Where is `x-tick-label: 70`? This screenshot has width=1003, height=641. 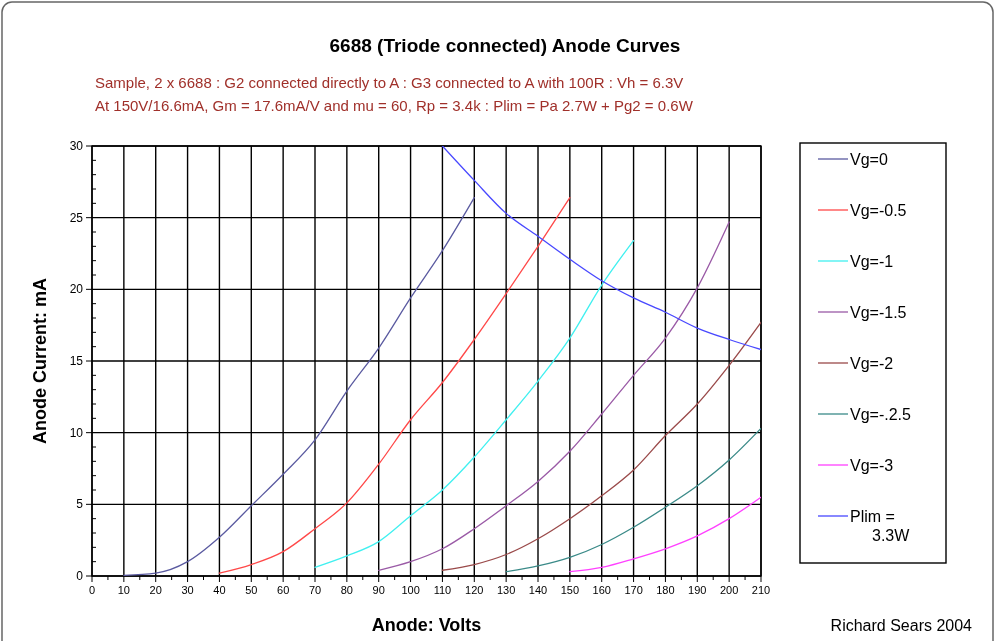
x-tick-label: 70 is located at coordinates (315, 590).